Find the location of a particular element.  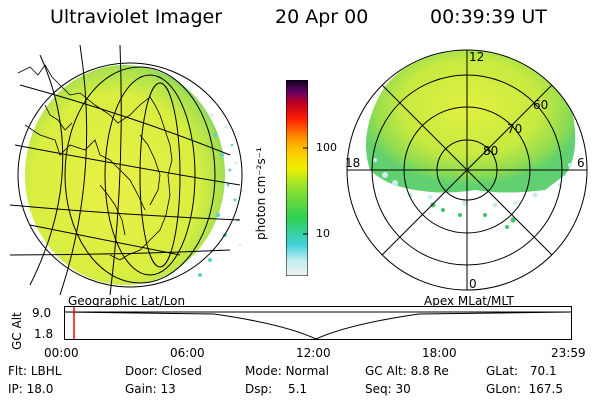

colorbar-label: photon cm⁻²s⁻¹ is located at coordinates (261, 193).